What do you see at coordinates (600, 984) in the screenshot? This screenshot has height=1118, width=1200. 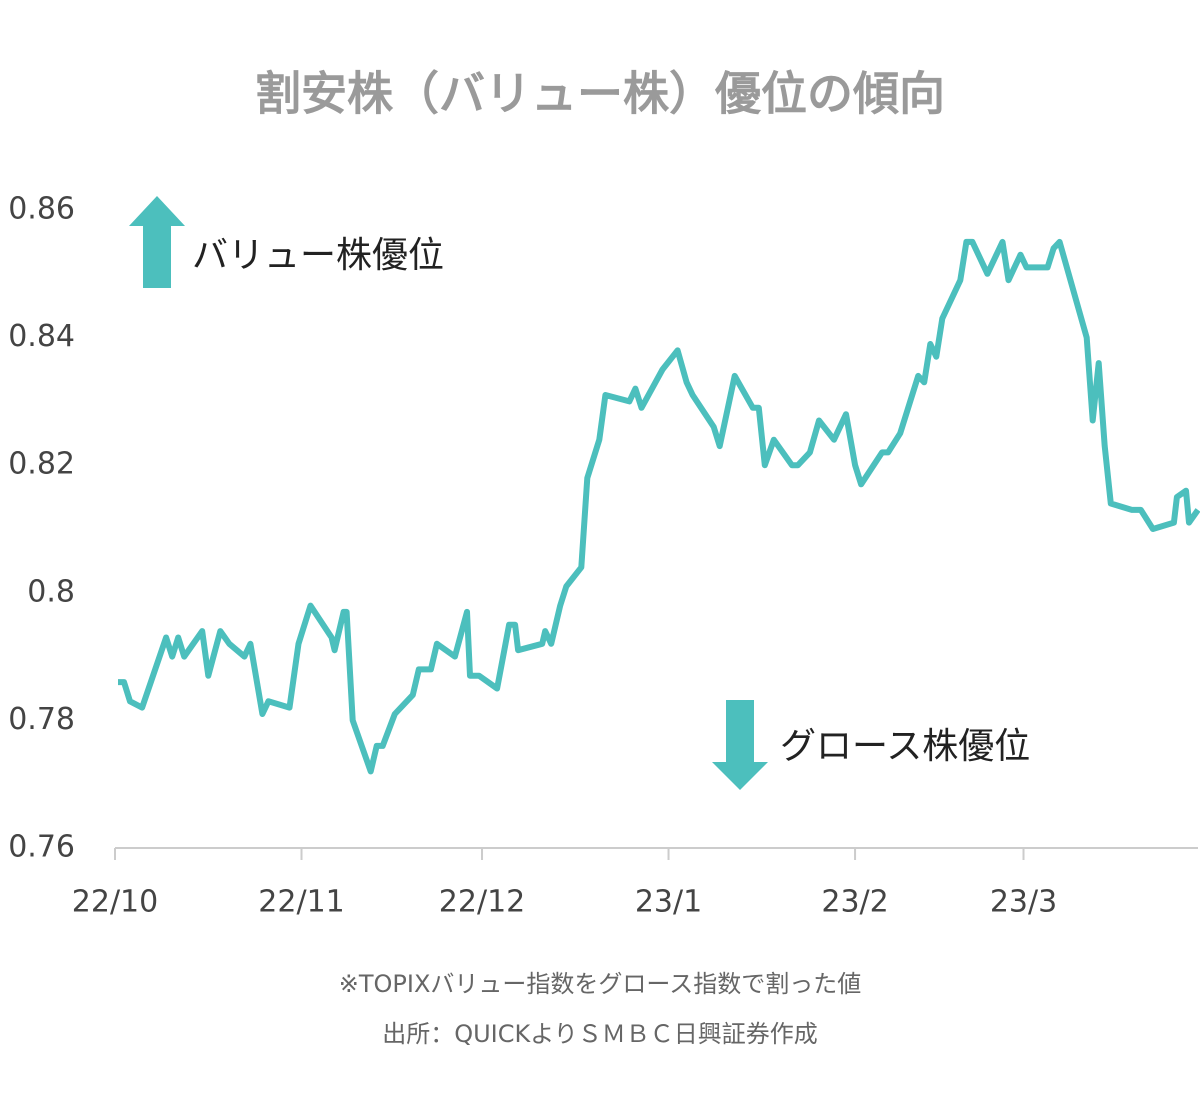 I see `note: ※TOPIXバリュー指数をグロース指数で割った値` at bounding box center [600, 984].